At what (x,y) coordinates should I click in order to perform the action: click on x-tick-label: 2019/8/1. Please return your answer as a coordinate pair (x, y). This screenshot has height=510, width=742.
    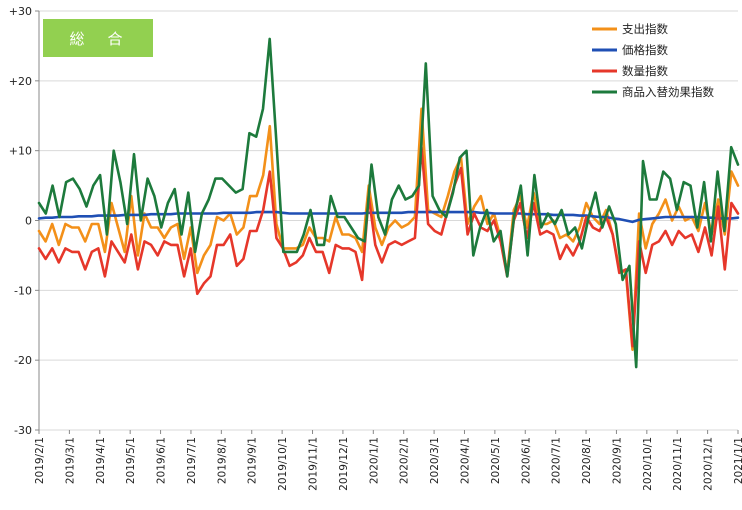
    Looking at the image, I should click on (222, 460).